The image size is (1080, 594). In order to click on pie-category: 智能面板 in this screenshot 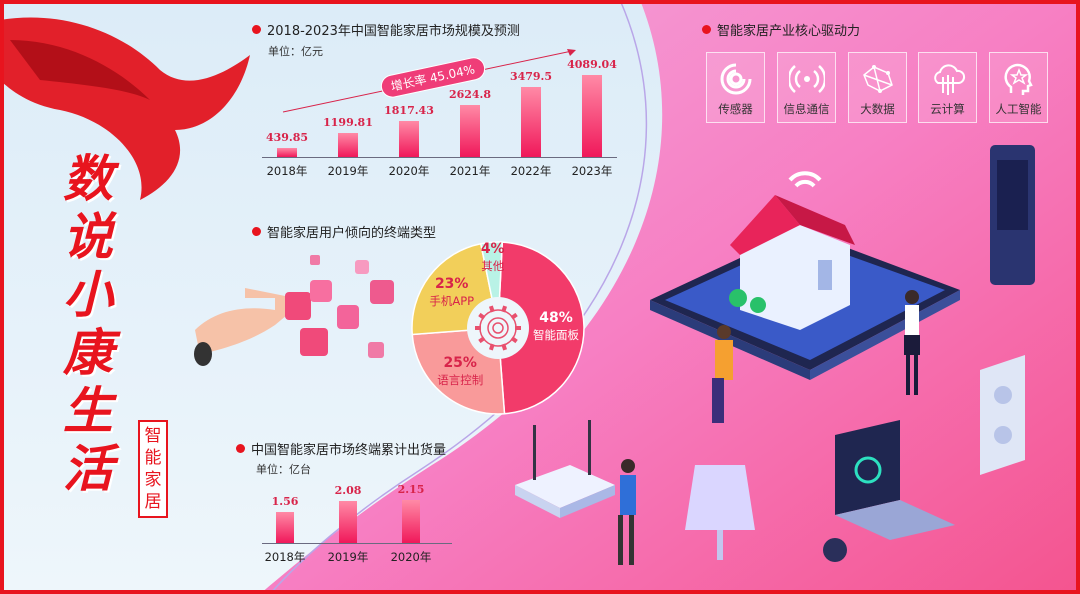, I will do `click(555, 335)`.